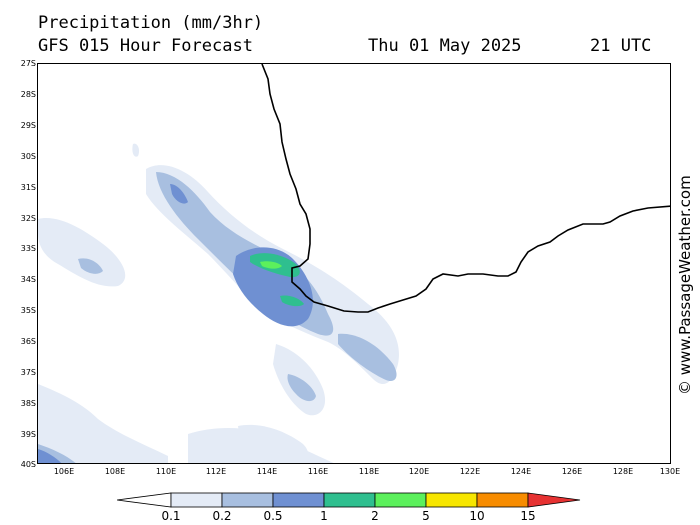 The width and height of the screenshot is (700, 525). I want to click on lat-label: 31S, so click(28, 187).